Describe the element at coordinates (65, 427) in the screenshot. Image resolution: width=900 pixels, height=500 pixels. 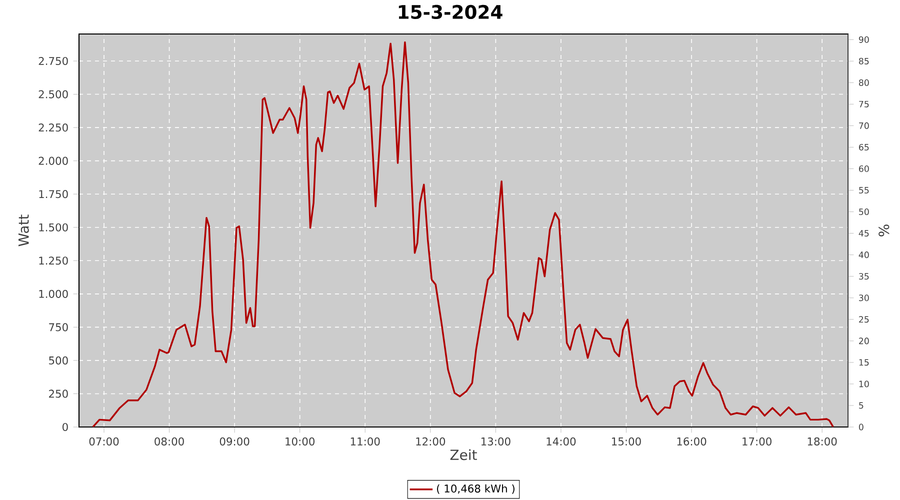
I see `y-tick-label: 0` at that location.